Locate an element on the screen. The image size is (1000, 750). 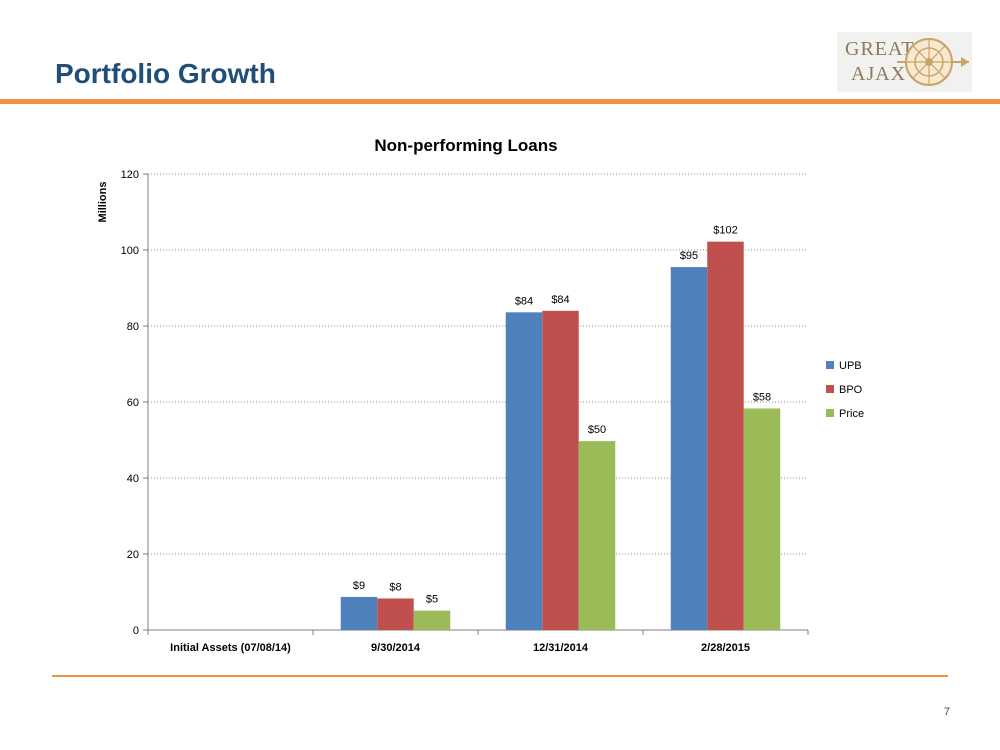
legend: UPB BPO Price is located at coordinates (845, 390).